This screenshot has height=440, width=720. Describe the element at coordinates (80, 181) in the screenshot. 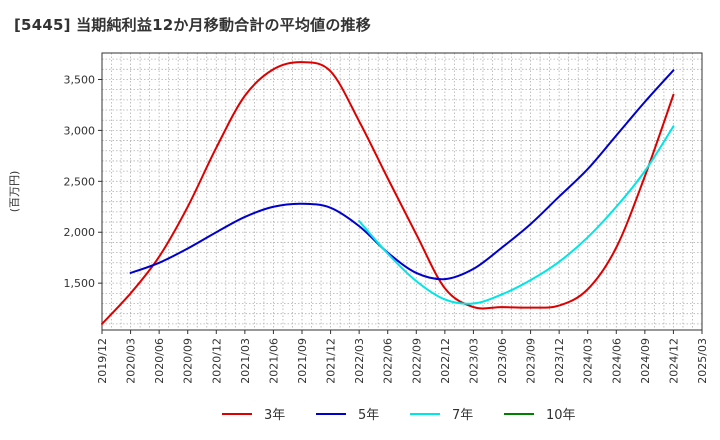

I see `y-tick-label: 2,500` at that location.